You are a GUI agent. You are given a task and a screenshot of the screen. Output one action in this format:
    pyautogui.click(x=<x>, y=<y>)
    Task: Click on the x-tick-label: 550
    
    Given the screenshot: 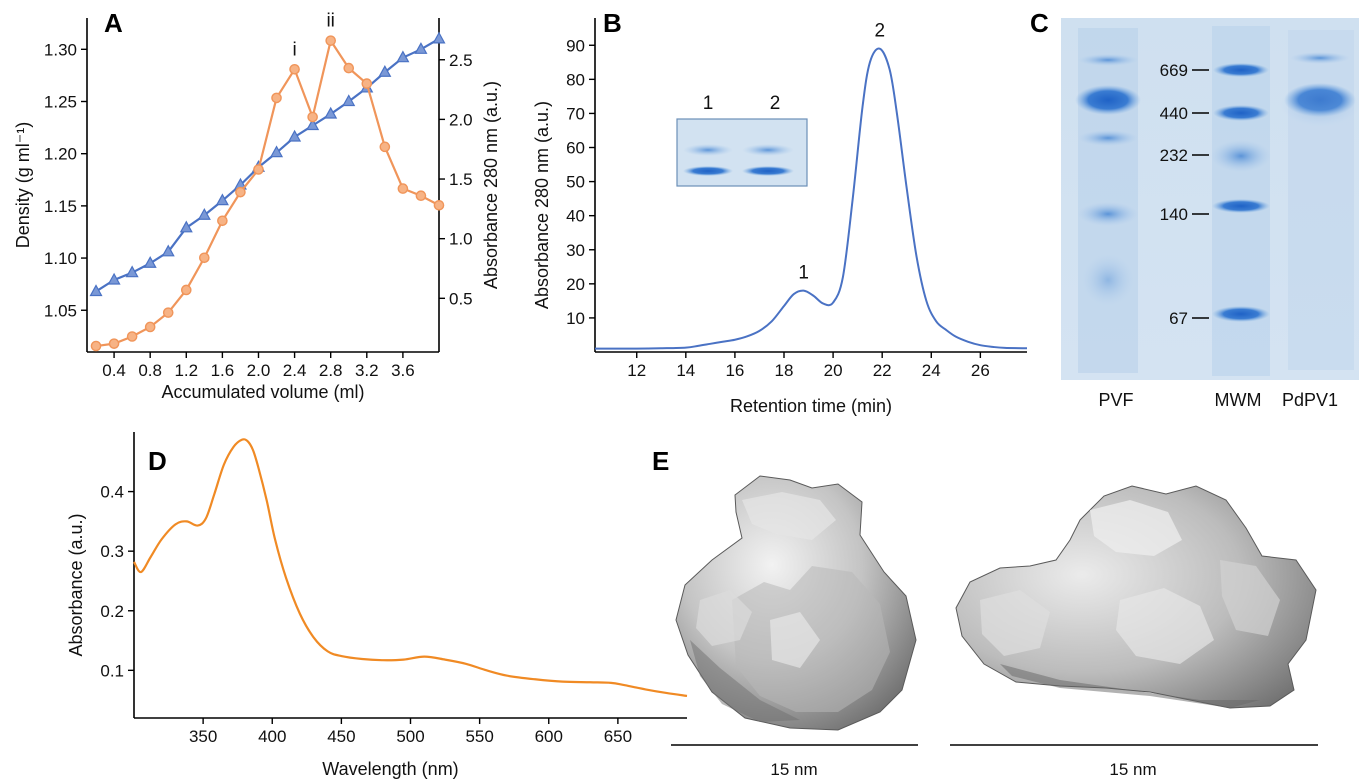 What is the action you would take?
    pyautogui.click(x=479, y=736)
    